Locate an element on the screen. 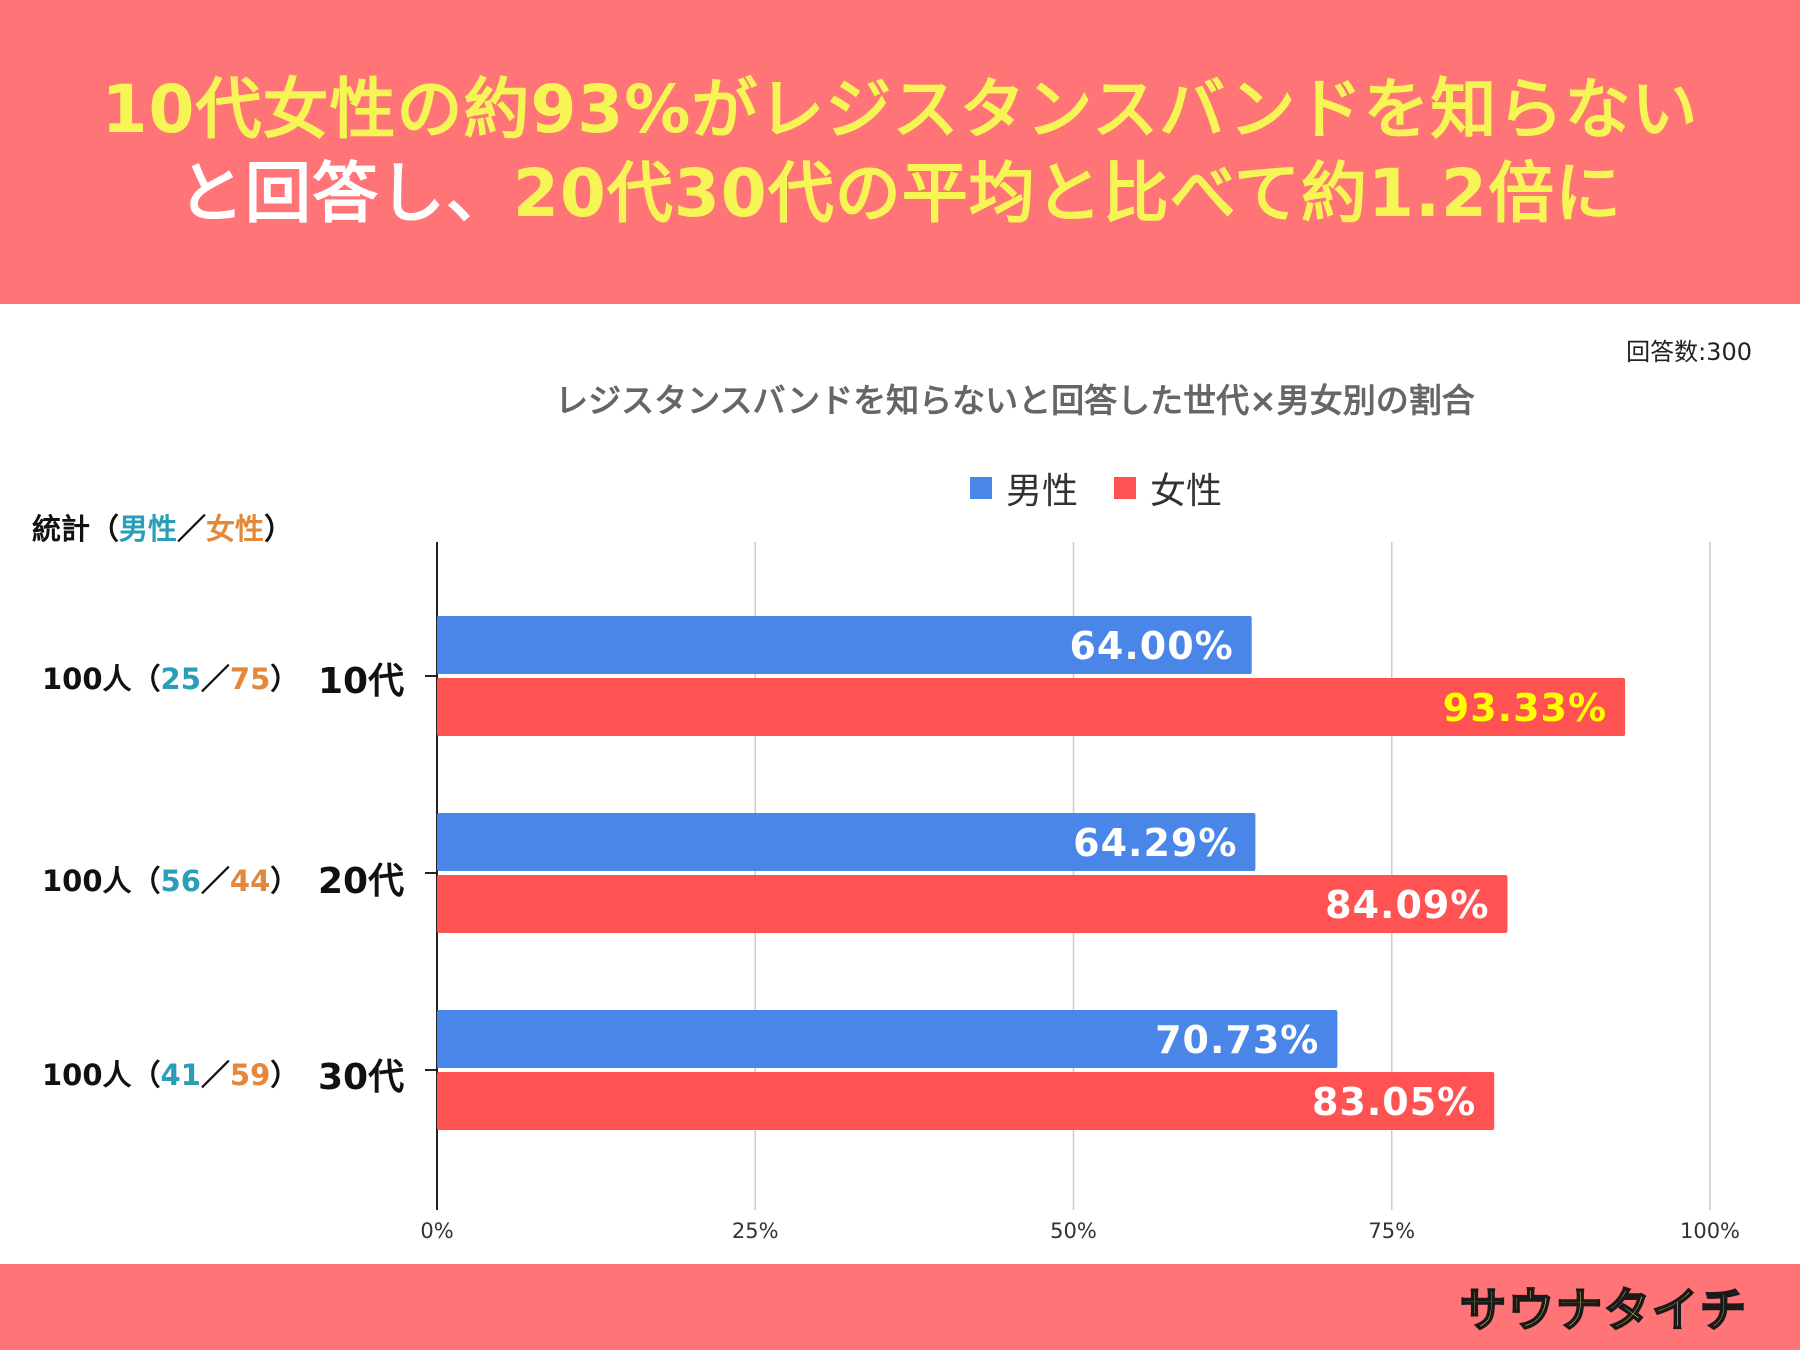 The height and width of the screenshot is (1350, 1800). stats-title: 統計（男性／女性） is located at coordinates (162, 527).